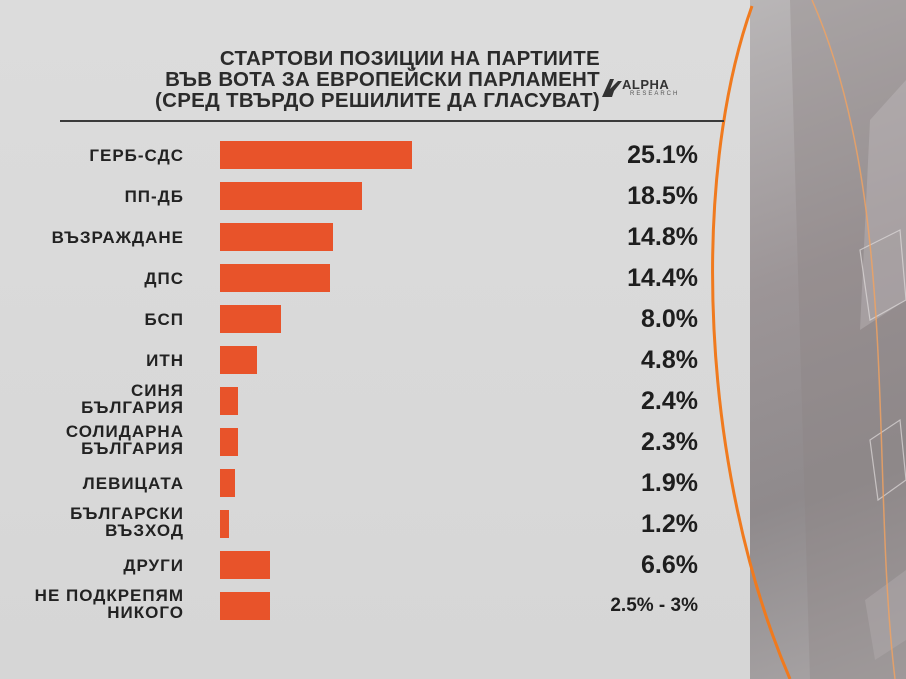 The height and width of the screenshot is (679, 906). I want to click on category-label: ЛЕВИЦАТА, so click(133, 483).